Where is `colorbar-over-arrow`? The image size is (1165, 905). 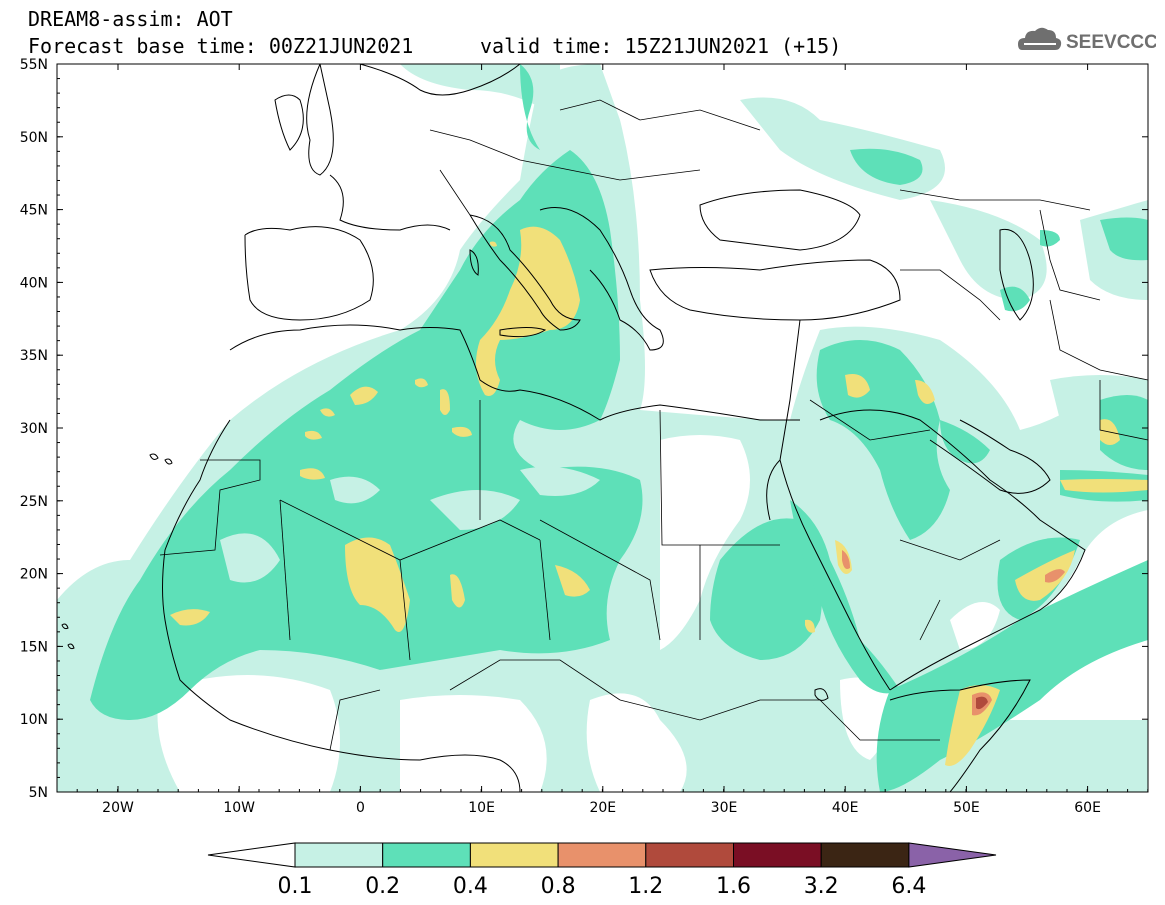 colorbar-over-arrow is located at coordinates (952, 855).